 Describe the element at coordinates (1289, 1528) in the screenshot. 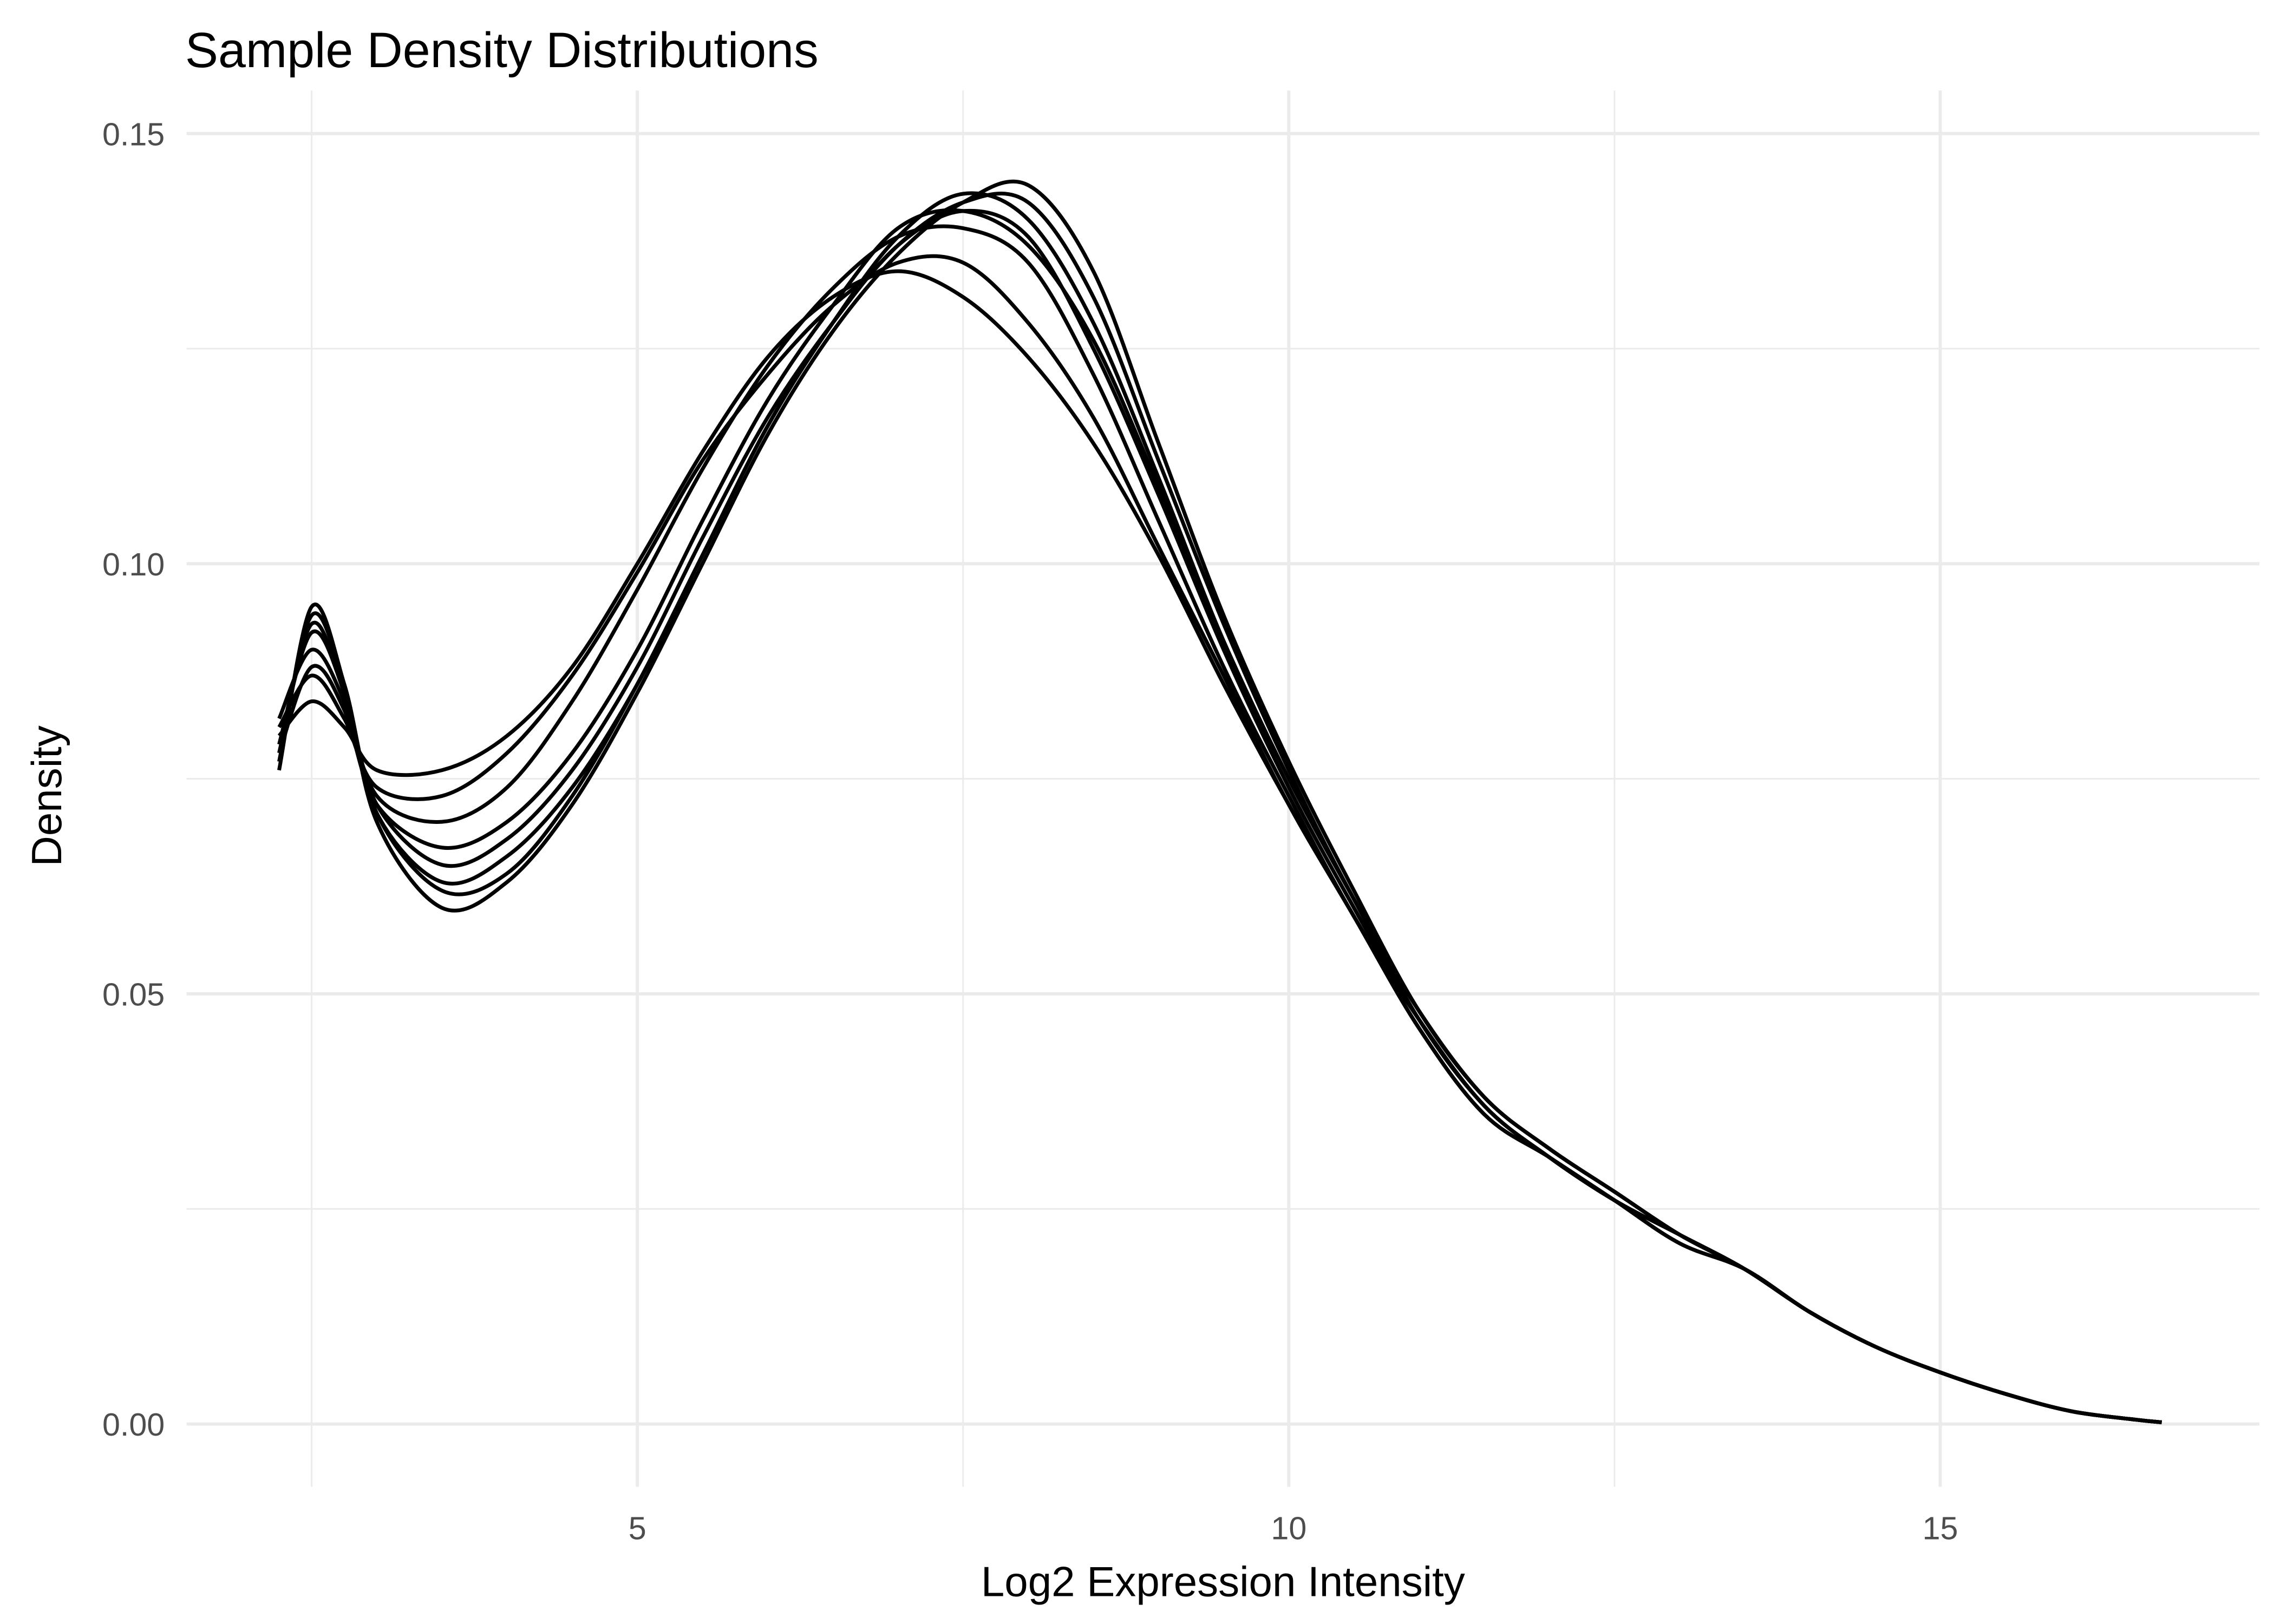

I see `x-tick-label: 10` at that location.